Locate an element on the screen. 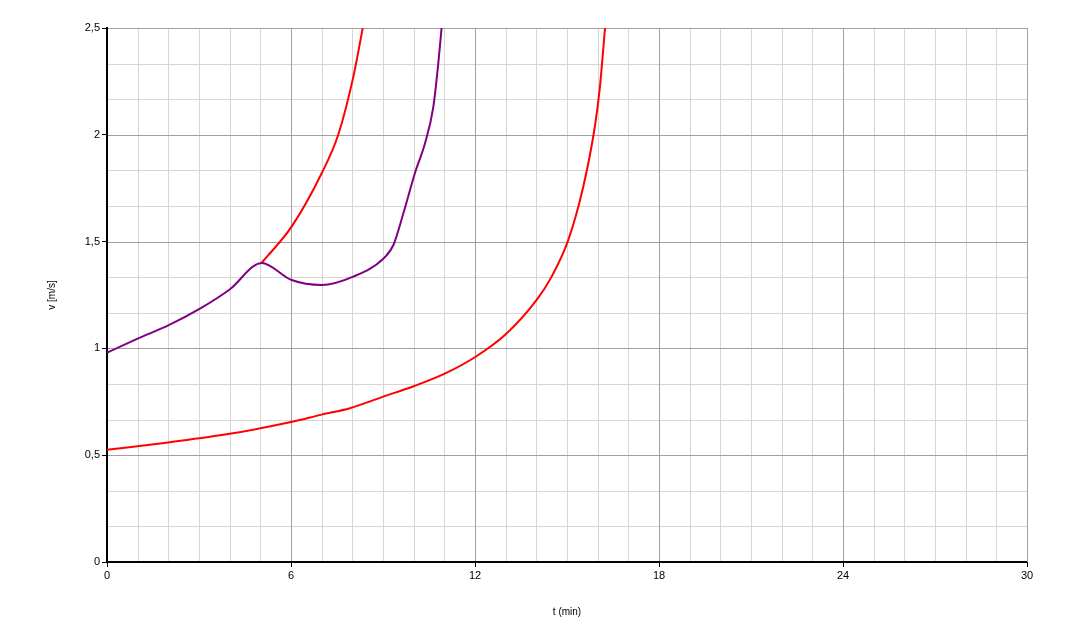  y-tick-label: 0,5 is located at coordinates (92, 454).